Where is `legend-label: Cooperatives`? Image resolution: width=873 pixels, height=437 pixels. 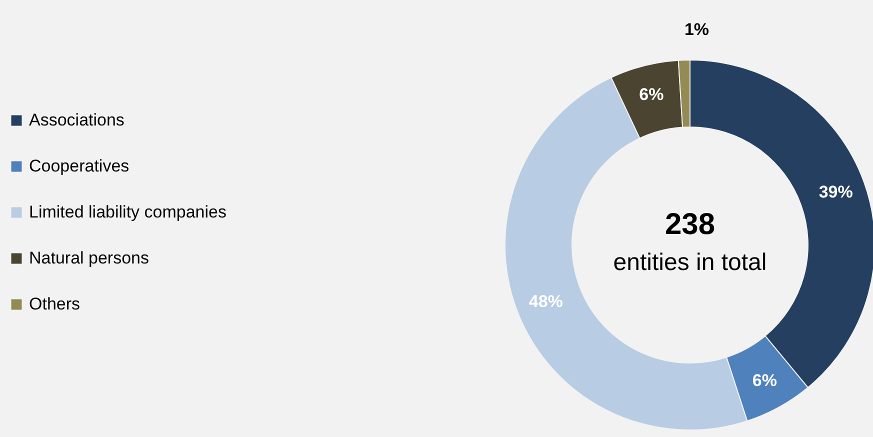 legend-label: Cooperatives is located at coordinates (79, 166).